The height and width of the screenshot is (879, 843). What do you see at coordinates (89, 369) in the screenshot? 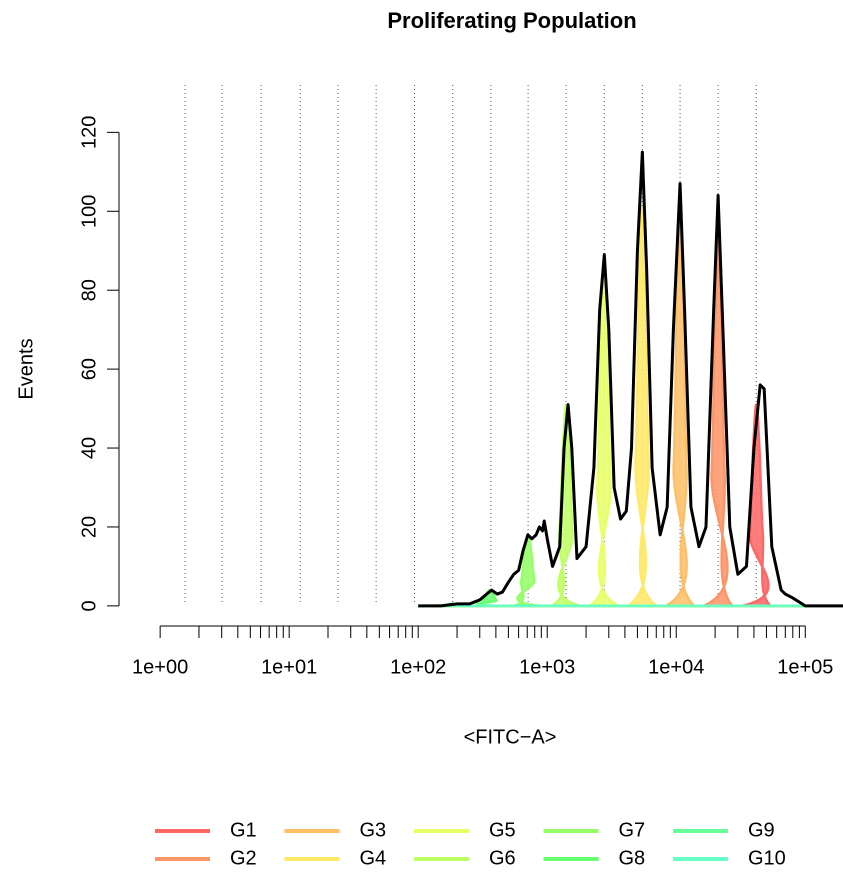
I see `y-tick-label: 60` at bounding box center [89, 369].